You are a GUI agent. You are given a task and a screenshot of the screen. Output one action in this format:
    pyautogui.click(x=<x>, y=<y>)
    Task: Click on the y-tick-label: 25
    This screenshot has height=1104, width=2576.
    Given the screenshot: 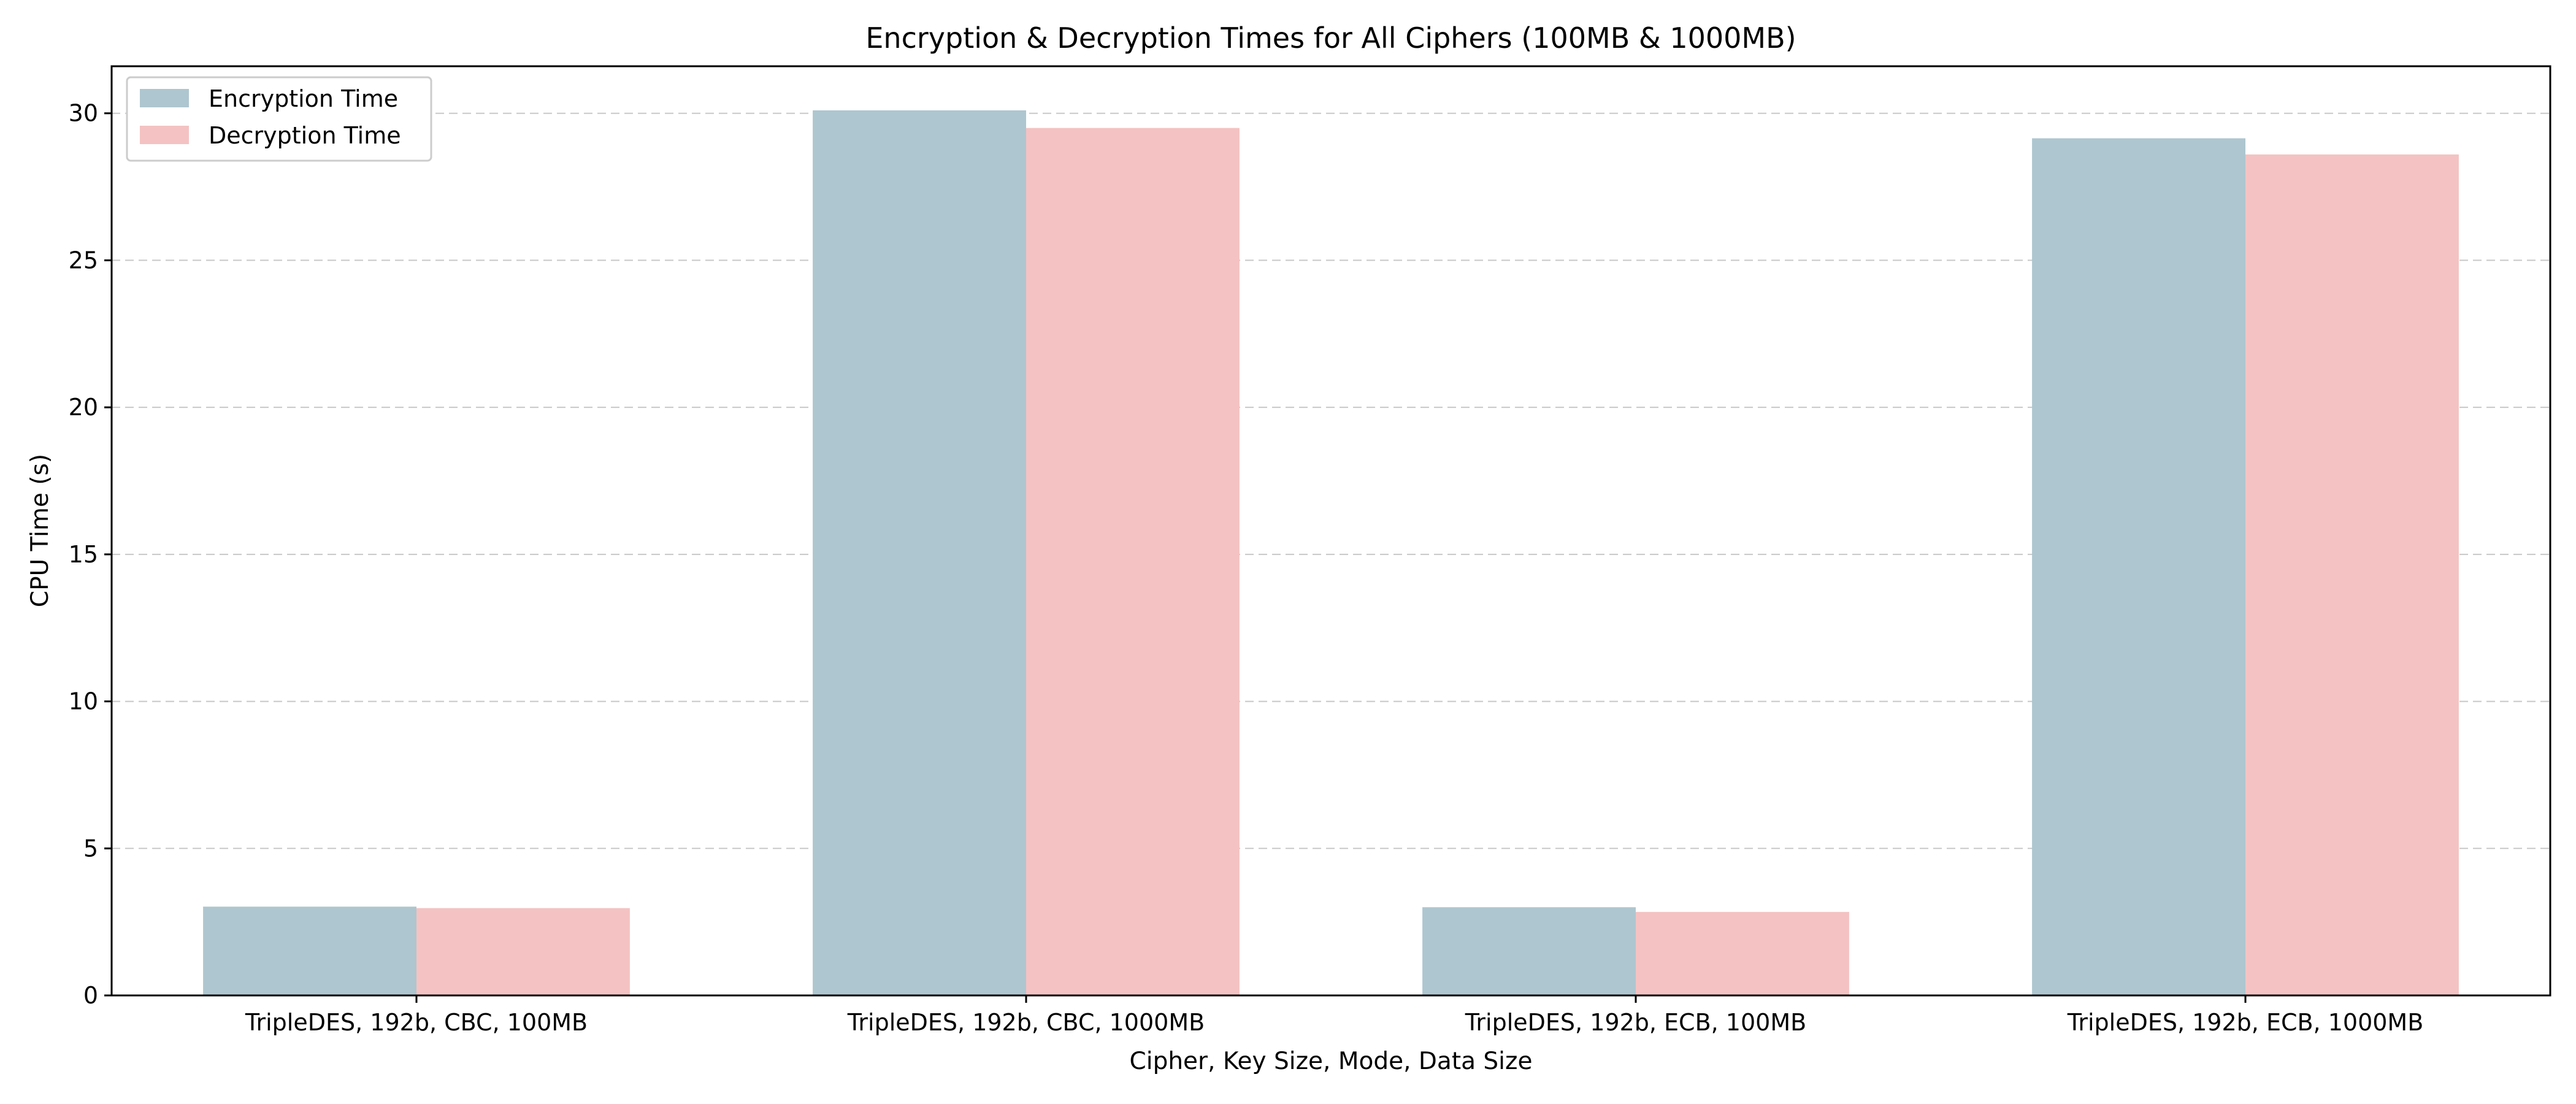 What is the action you would take?
    pyautogui.click(x=83, y=260)
    